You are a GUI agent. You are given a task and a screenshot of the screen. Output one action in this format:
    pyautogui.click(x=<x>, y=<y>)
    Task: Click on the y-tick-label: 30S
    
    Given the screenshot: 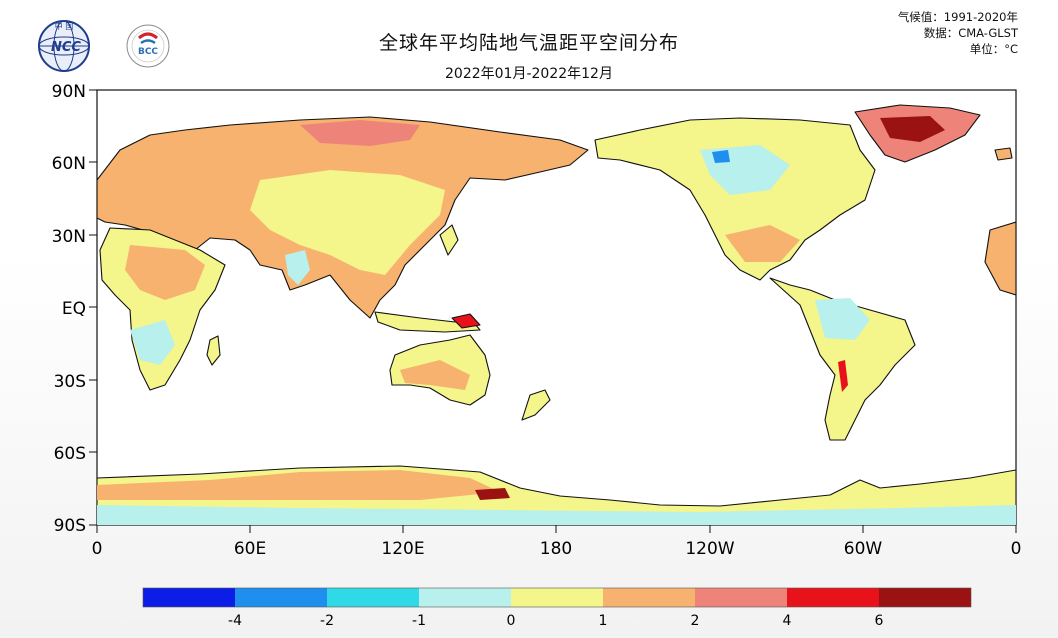 What is the action you would take?
    pyautogui.click(x=70, y=382)
    